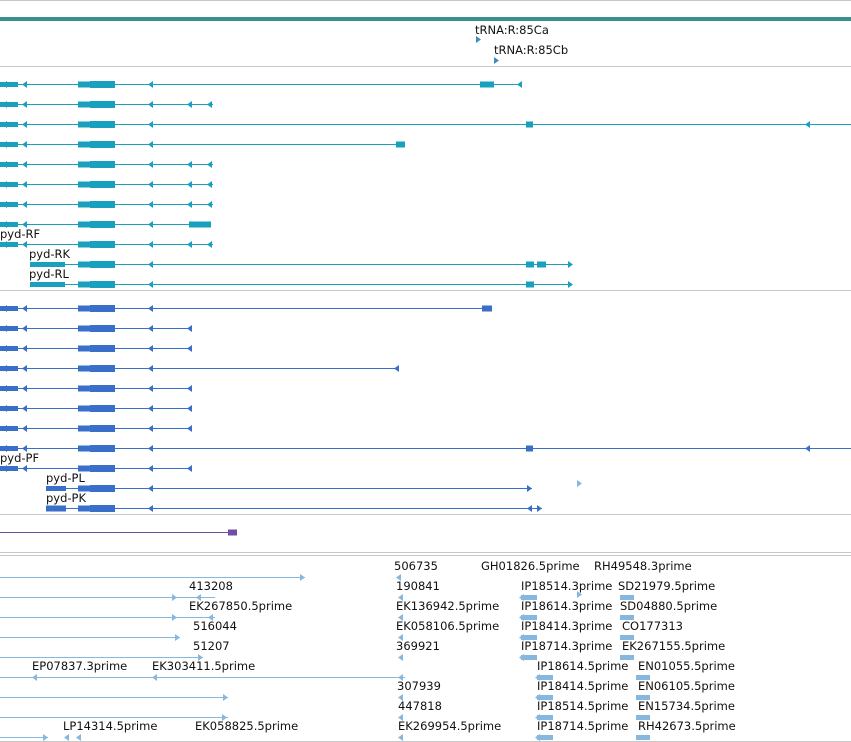 This screenshot has height=742, width=851. Describe the element at coordinates (203, 666) in the screenshot. I see `est-label: EK303411.5prime` at that location.